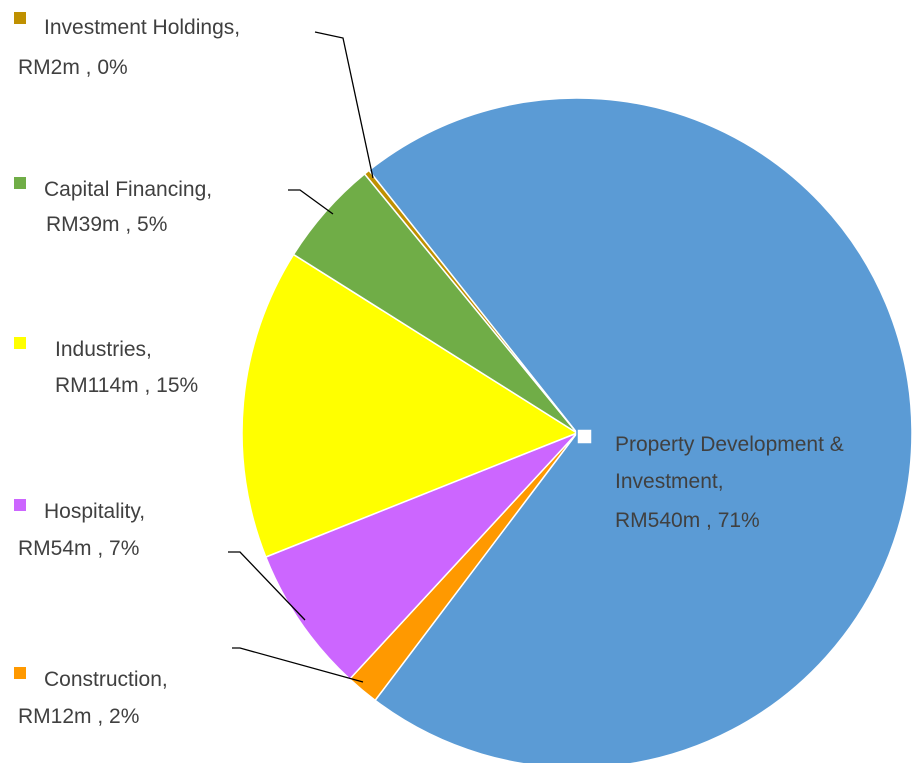 This screenshot has height=763, width=912. Describe the element at coordinates (103, 349) in the screenshot. I see `slice-label: Industries,` at that location.